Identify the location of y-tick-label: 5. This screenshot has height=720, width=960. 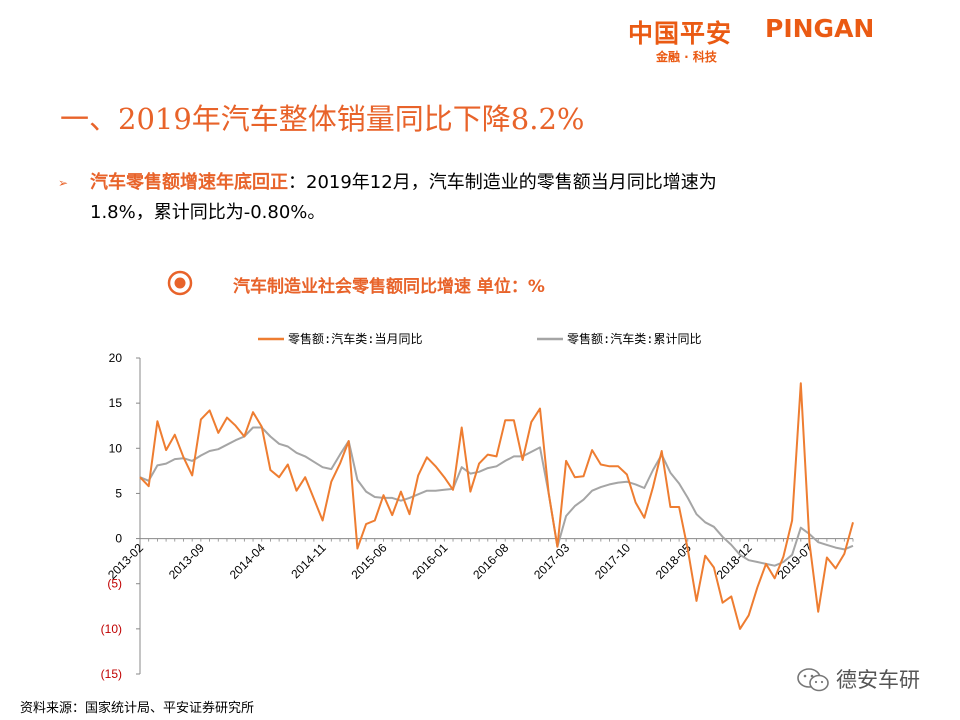
(118, 493).